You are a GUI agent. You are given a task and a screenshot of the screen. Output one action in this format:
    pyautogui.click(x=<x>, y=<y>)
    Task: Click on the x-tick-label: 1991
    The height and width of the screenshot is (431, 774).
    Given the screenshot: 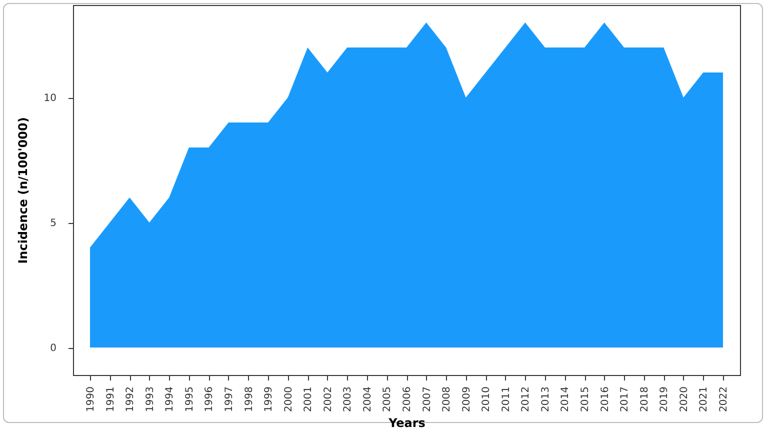 What is the action you would take?
    pyautogui.click(x=110, y=399)
    